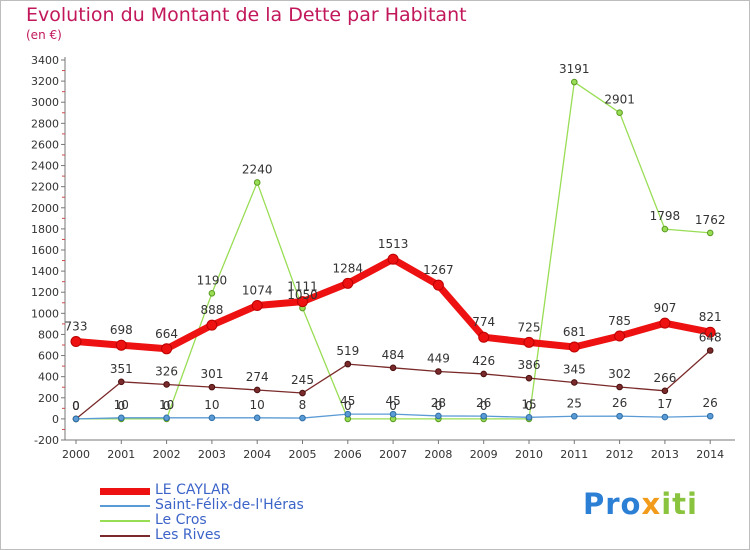 Image resolution: width=750 pixels, height=550 pixels. Describe the element at coordinates (302, 287) in the screenshot. I see `data-label-le-caylar: 1111` at that location.